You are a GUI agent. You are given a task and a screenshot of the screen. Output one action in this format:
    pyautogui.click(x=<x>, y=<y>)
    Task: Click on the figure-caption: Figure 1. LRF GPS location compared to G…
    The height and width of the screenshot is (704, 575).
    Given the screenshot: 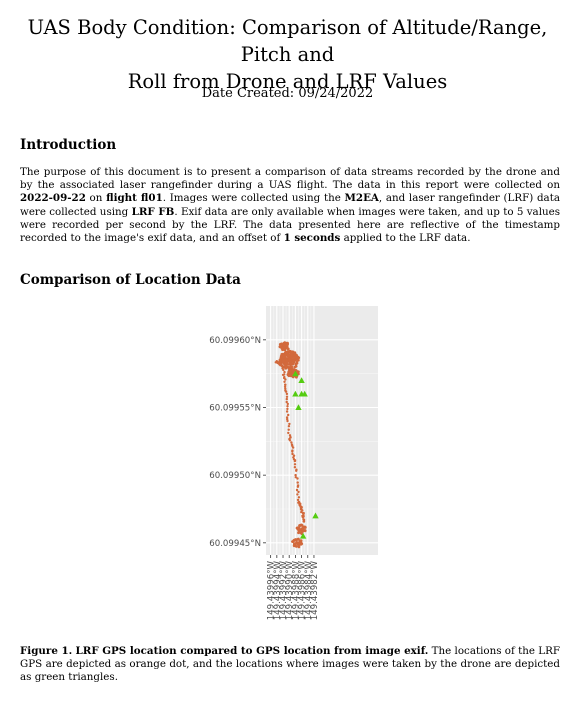 What is the action you would take?
    pyautogui.click(x=290, y=665)
    